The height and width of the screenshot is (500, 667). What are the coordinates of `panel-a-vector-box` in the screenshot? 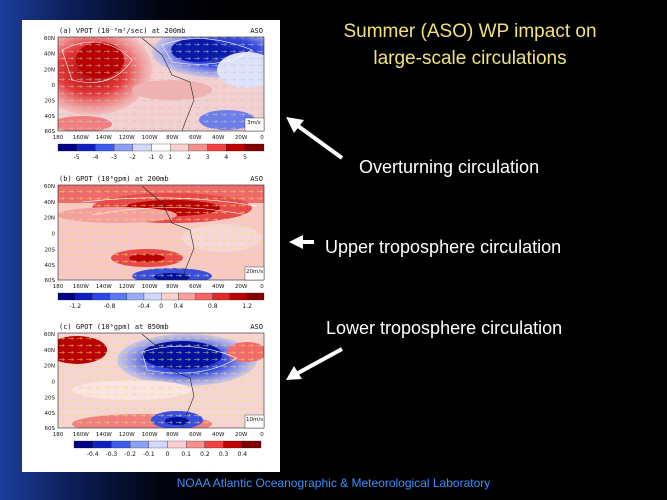 It's located at (254, 124).